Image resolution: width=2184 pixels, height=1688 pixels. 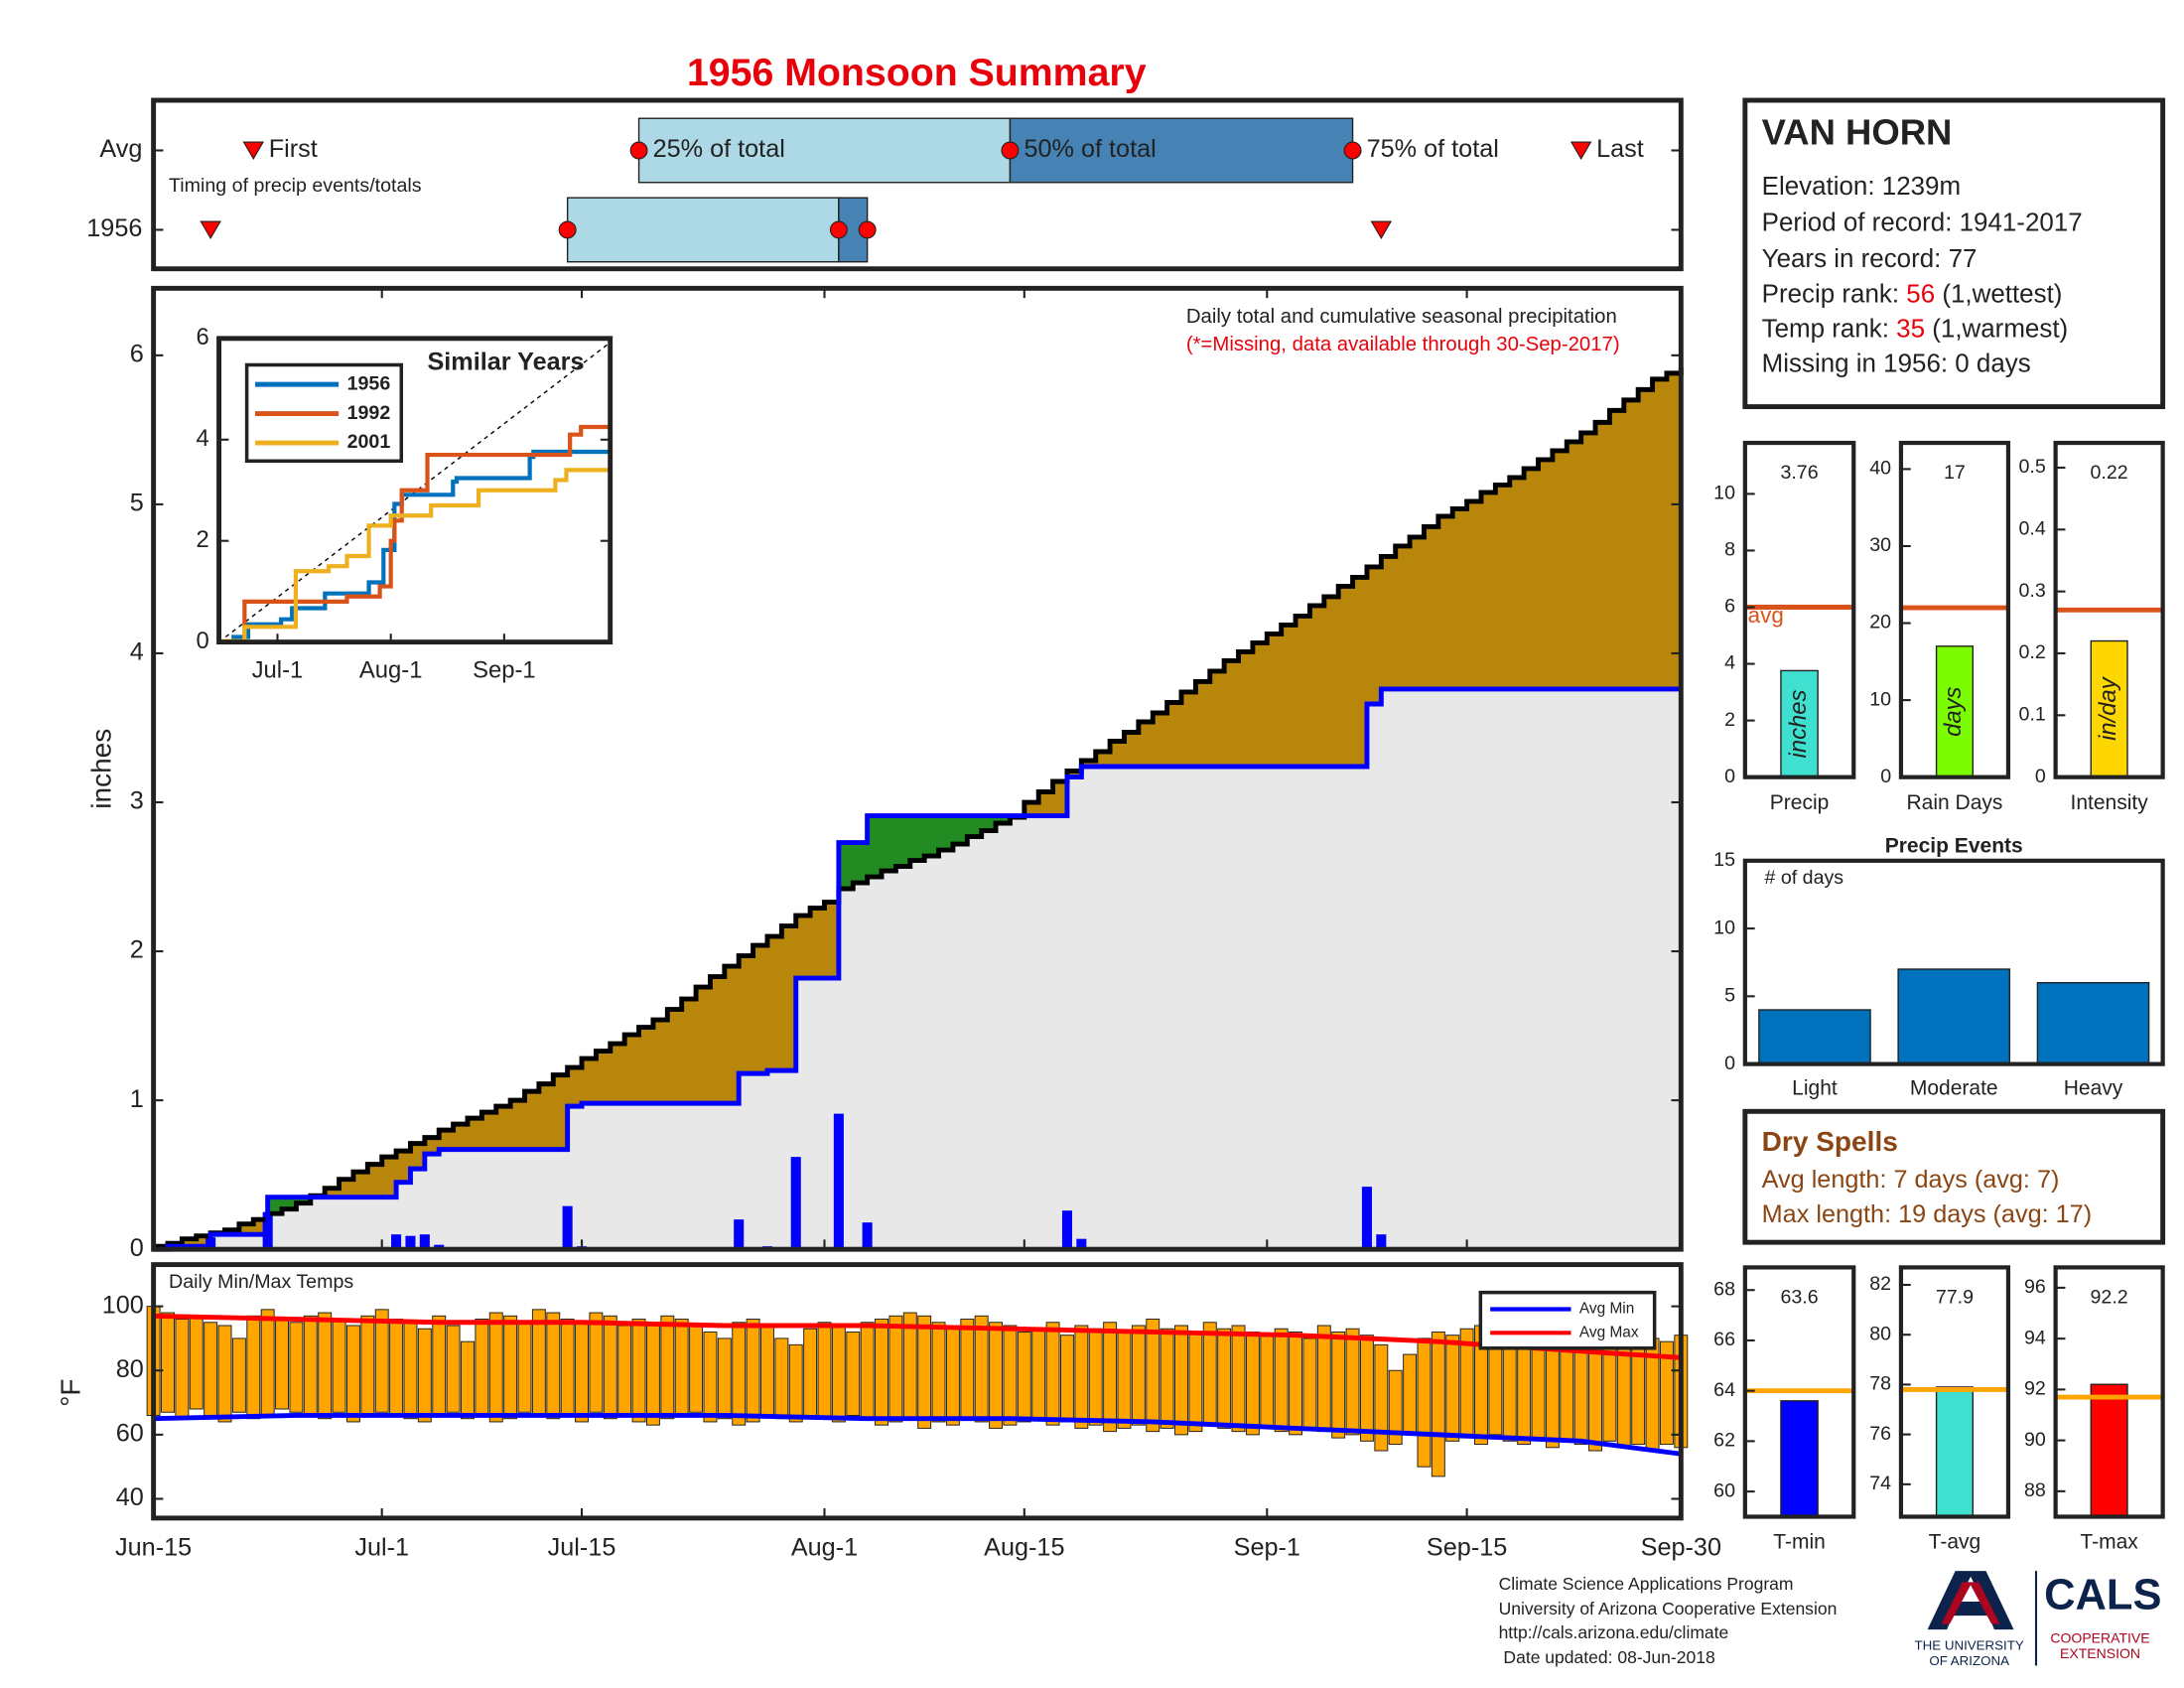 What do you see at coordinates (293, 149) in the screenshot?
I see `event-label: First` at bounding box center [293, 149].